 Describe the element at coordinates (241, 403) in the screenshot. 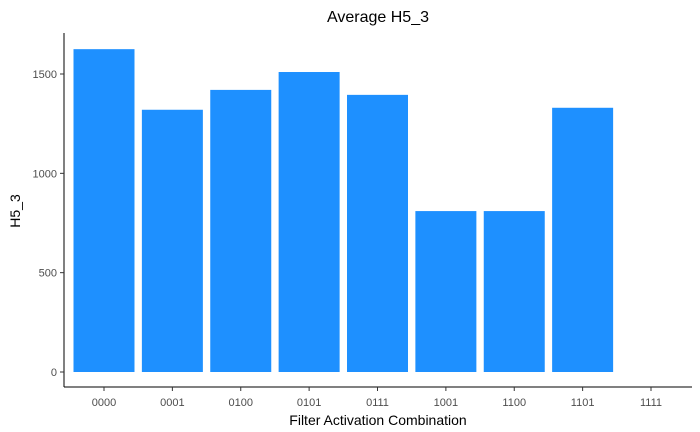

I see `x-tick-label: 0100` at that location.